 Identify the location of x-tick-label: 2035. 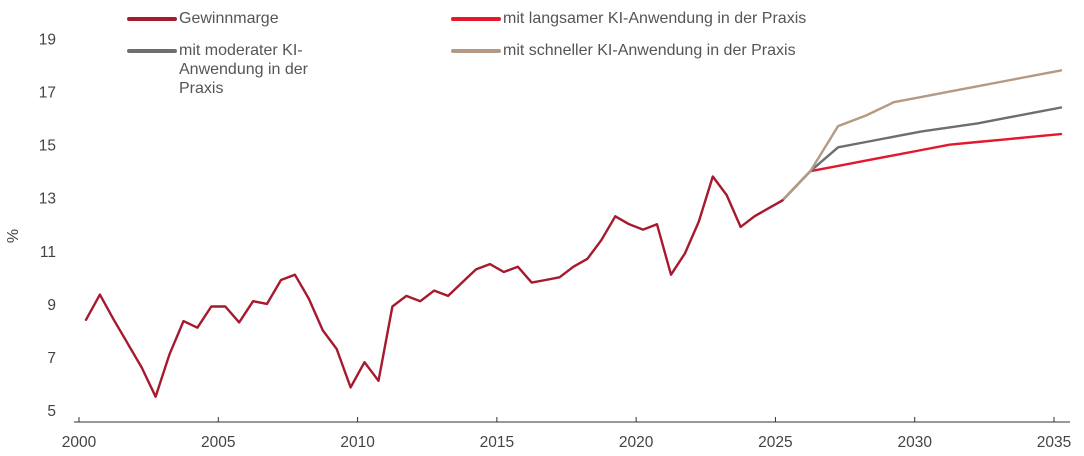
(1054, 442).